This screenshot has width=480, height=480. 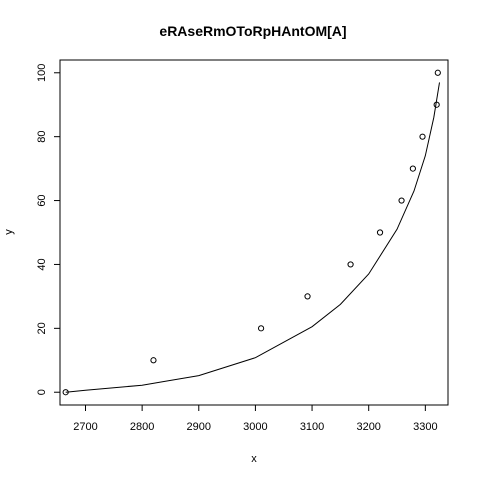 What do you see at coordinates (48, 229) in the screenshot?
I see `y-axis: 0 20 40 60 80 100` at bounding box center [48, 229].